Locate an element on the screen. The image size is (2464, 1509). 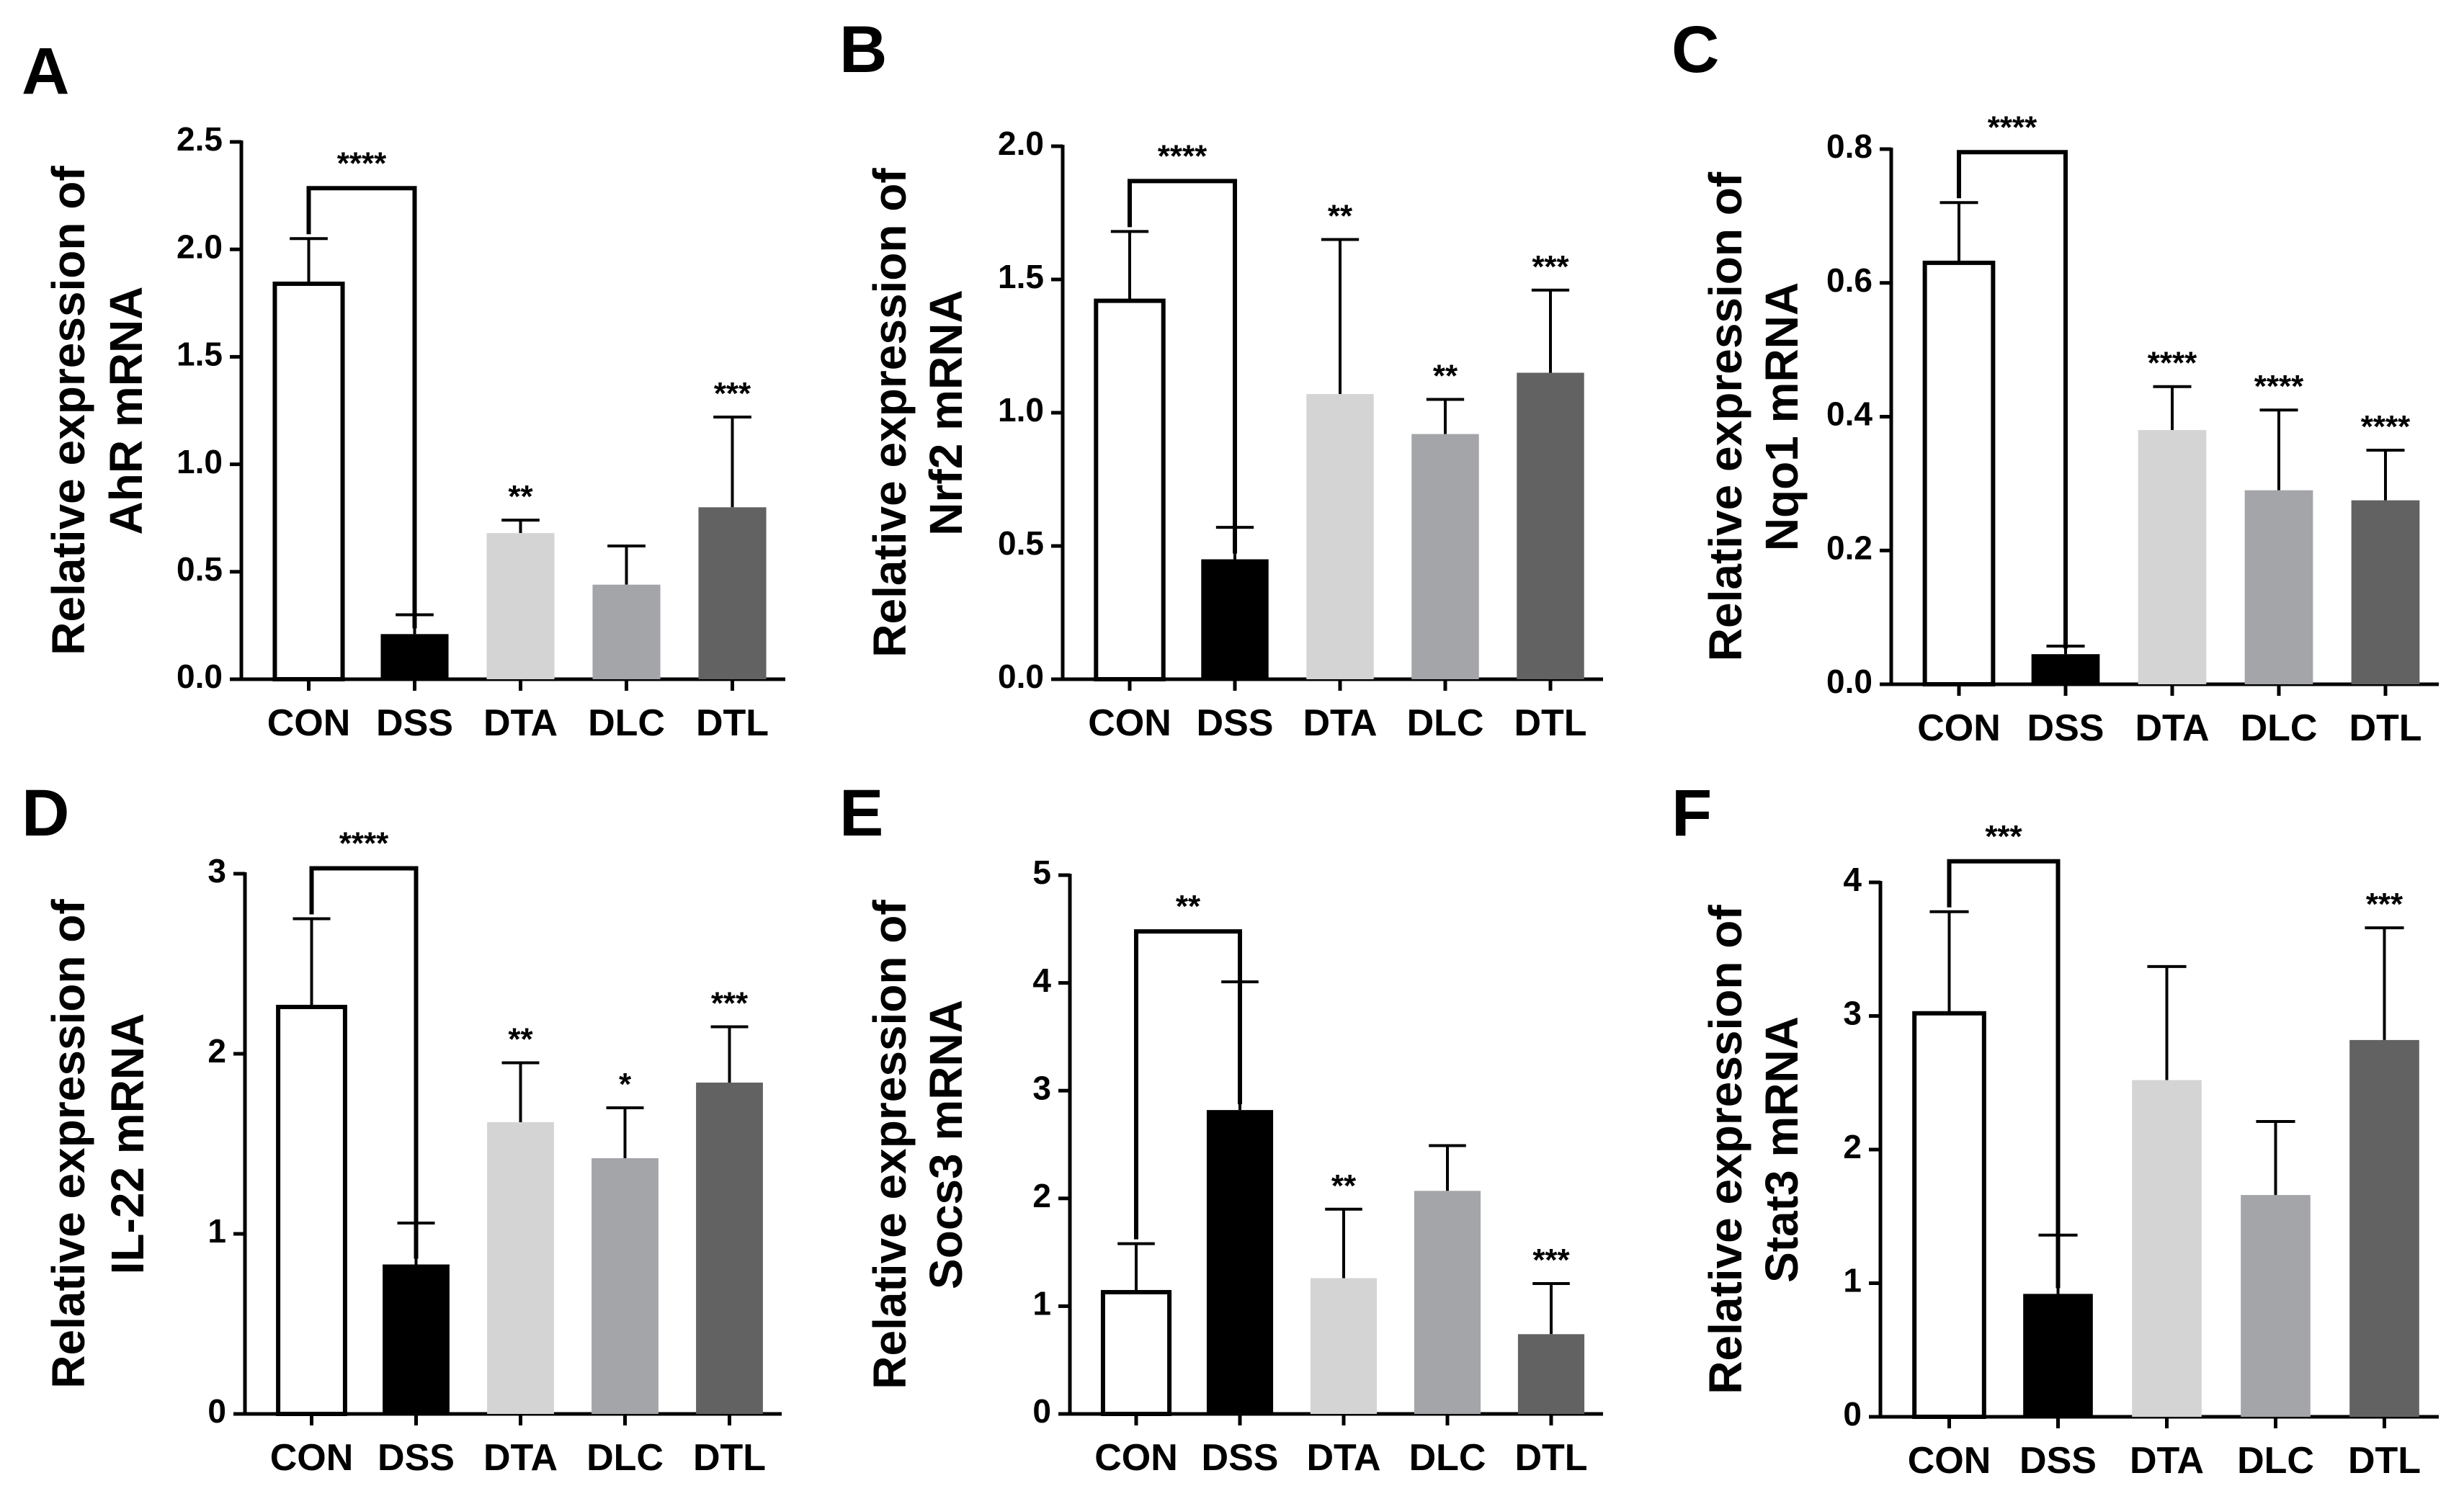
panel-letter: F is located at coordinates (1691, 813).